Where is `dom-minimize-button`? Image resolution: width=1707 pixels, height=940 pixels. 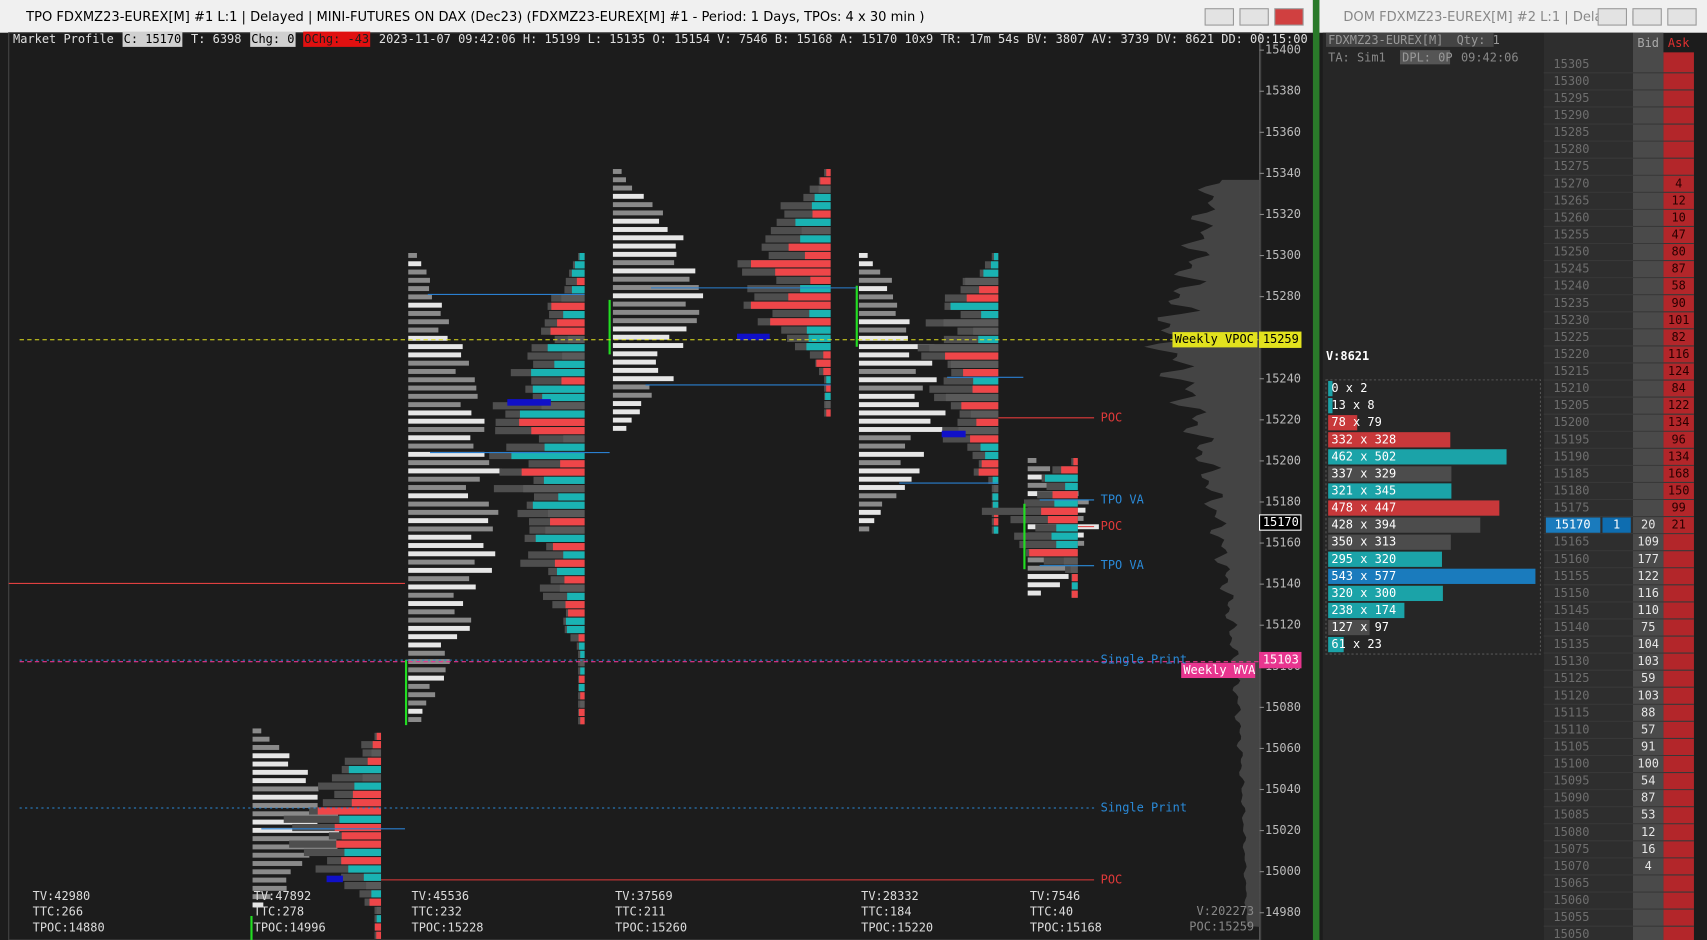 dom-minimize-button is located at coordinates (1612, 17).